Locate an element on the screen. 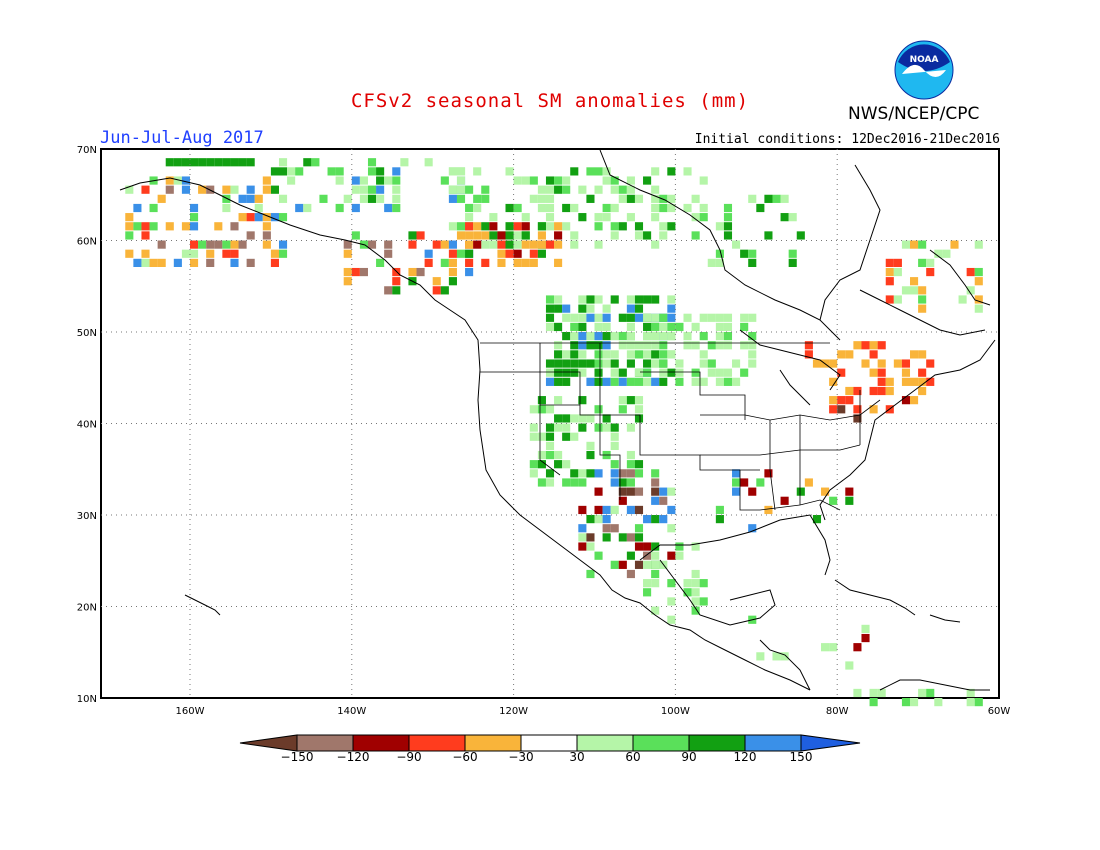  colorbar-tick-label: −60 is located at coordinates (465, 757).